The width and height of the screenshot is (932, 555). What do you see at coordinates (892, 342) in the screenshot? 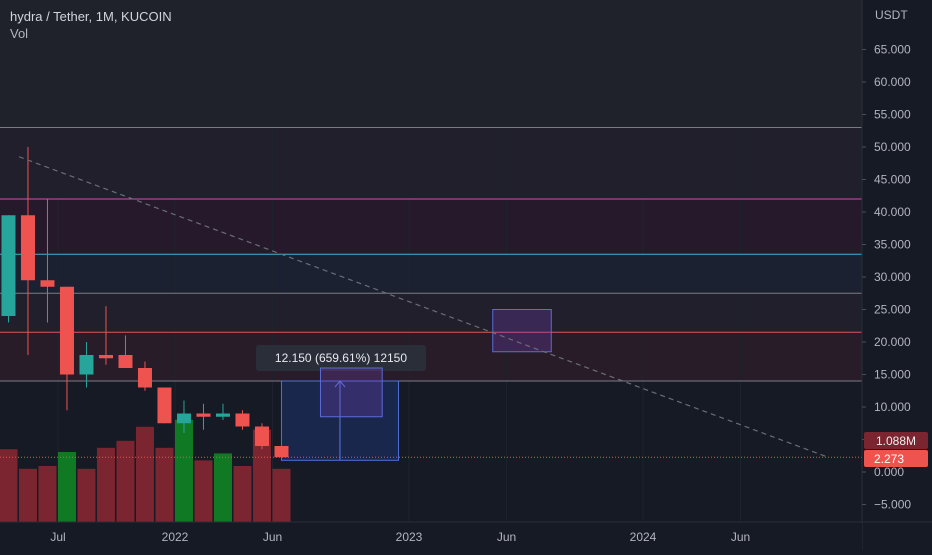
I see `price-tick-label: 20.000` at bounding box center [892, 342].